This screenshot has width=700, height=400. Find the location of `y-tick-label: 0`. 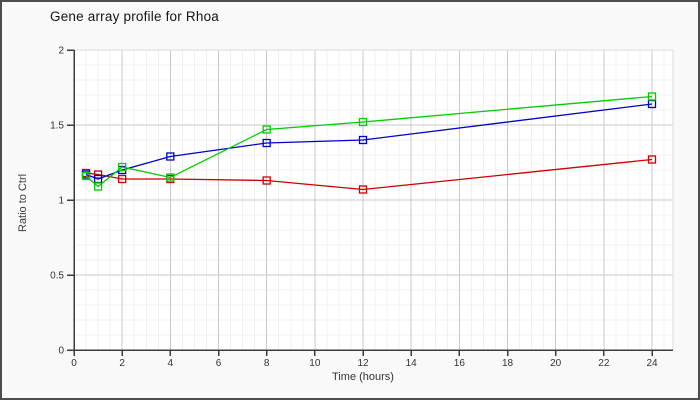

y-tick-label: 0 is located at coordinates (61, 351).